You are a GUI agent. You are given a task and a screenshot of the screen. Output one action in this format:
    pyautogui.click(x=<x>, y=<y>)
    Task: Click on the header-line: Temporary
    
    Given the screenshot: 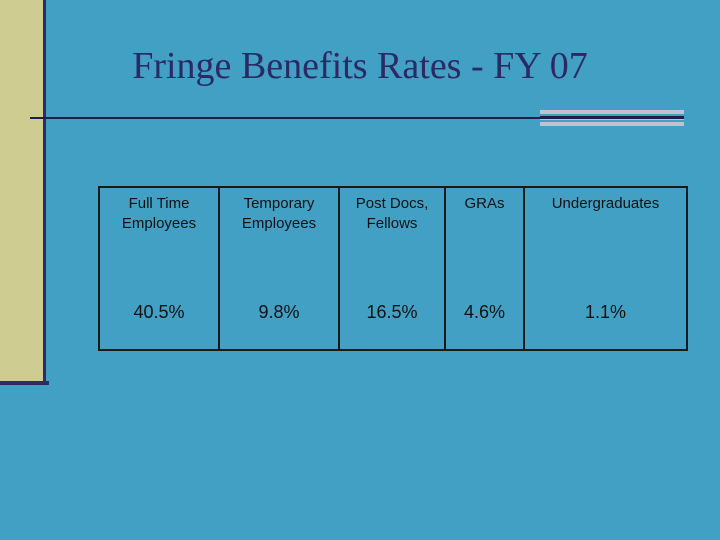 What is the action you would take?
    pyautogui.click(x=279, y=203)
    